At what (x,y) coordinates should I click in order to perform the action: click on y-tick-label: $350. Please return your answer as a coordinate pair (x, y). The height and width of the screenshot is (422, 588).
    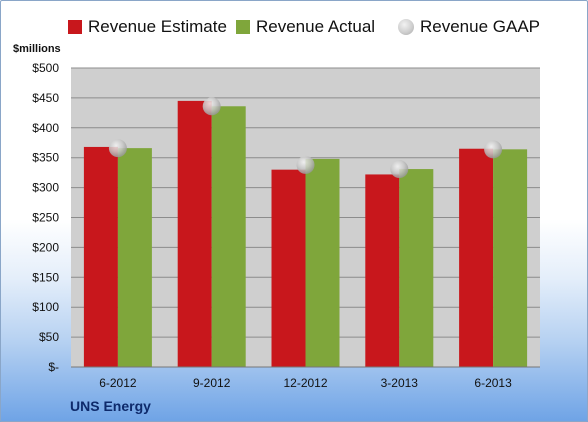
    Looking at the image, I should click on (45, 158).